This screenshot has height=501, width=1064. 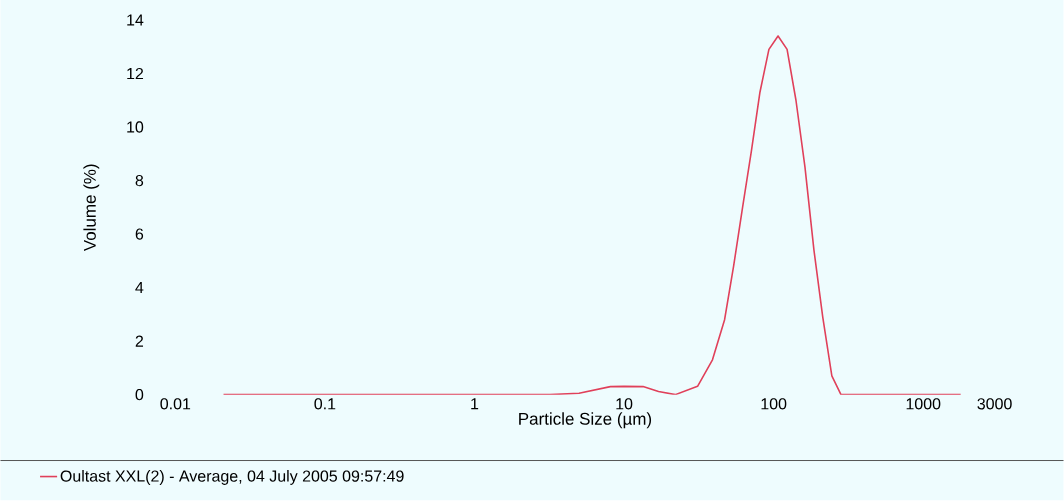 I want to click on y-tick-label: 2, so click(x=139, y=341).